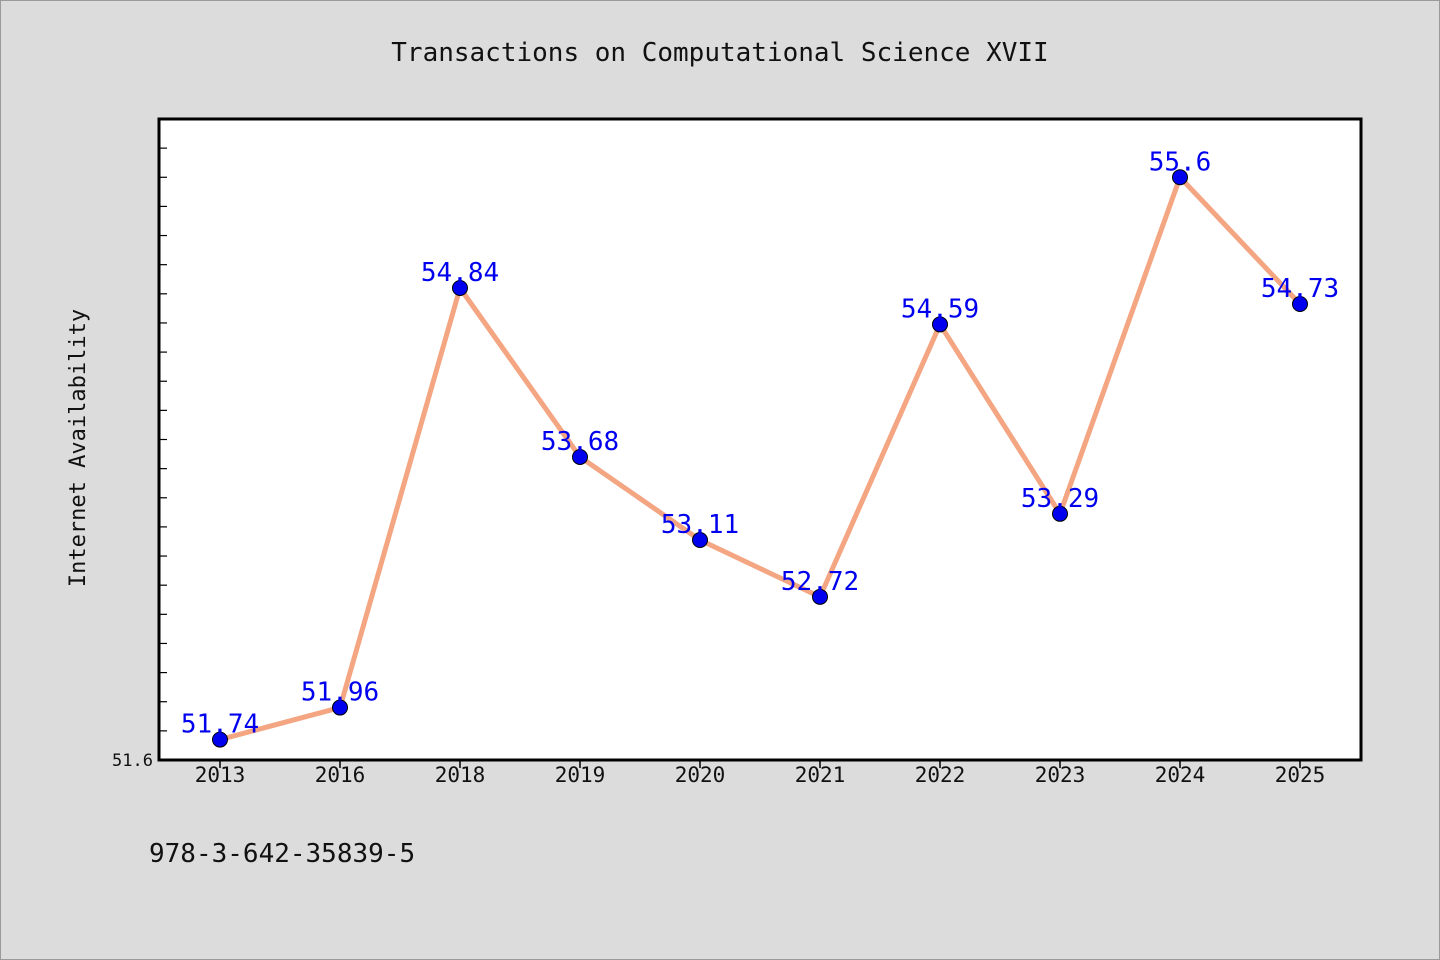 The image size is (1440, 960). Describe the element at coordinates (340, 693) in the screenshot. I see `data-label: 51.96` at that location.